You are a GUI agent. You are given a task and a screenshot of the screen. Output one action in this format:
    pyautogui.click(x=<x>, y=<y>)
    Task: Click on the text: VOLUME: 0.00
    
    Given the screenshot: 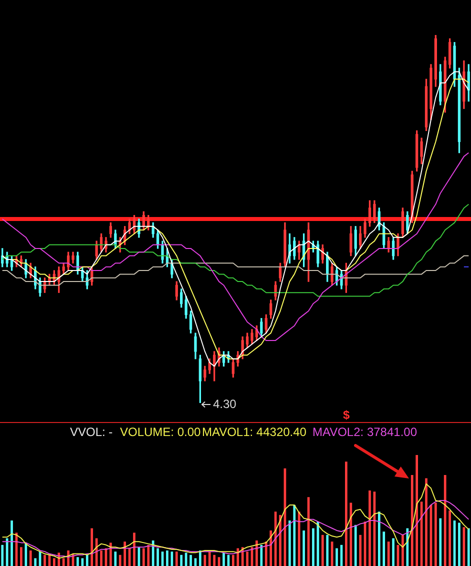 What is the action you would take?
    pyautogui.click(x=160, y=432)
    